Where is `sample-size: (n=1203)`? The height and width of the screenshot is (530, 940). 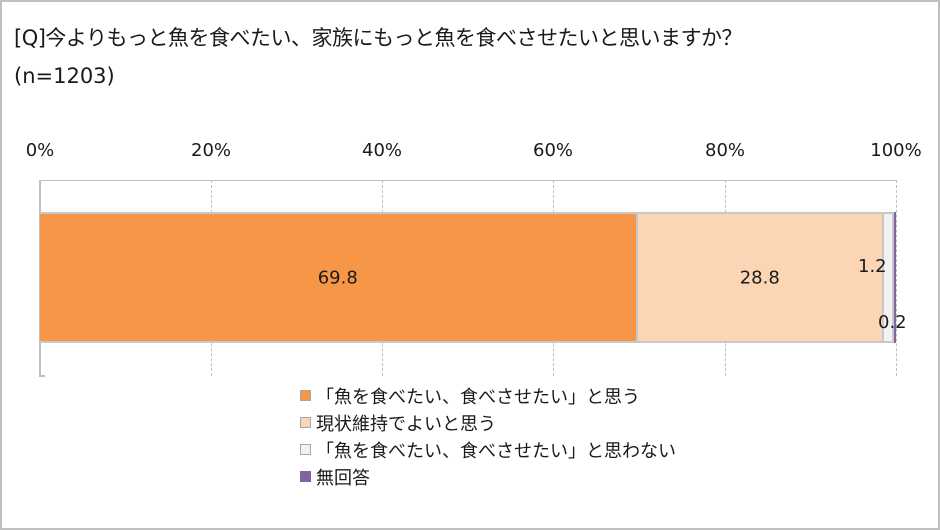 sample-size: (n=1203) is located at coordinates (64, 76).